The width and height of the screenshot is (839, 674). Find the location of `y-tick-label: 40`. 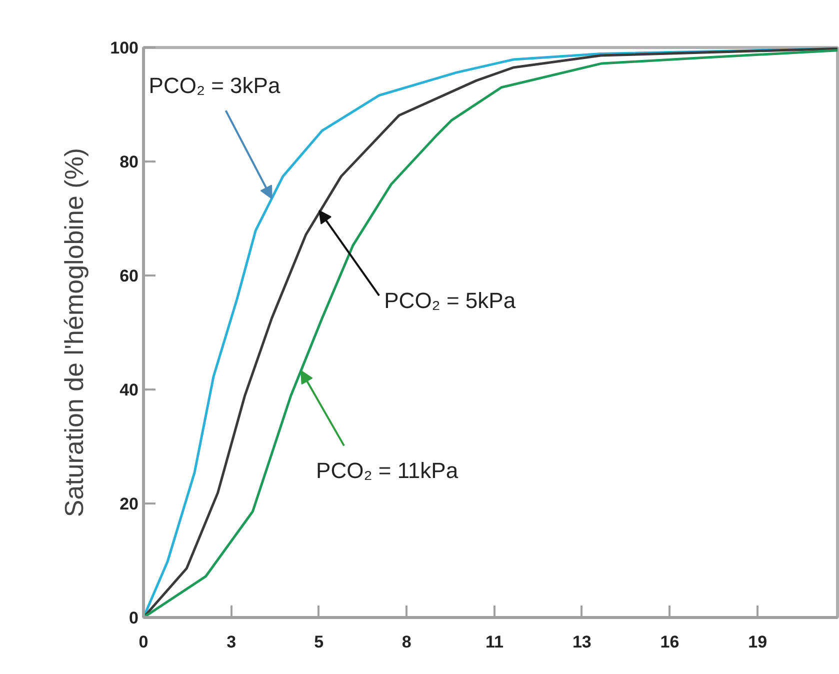

y-tick-label: 40 is located at coordinates (129, 390).